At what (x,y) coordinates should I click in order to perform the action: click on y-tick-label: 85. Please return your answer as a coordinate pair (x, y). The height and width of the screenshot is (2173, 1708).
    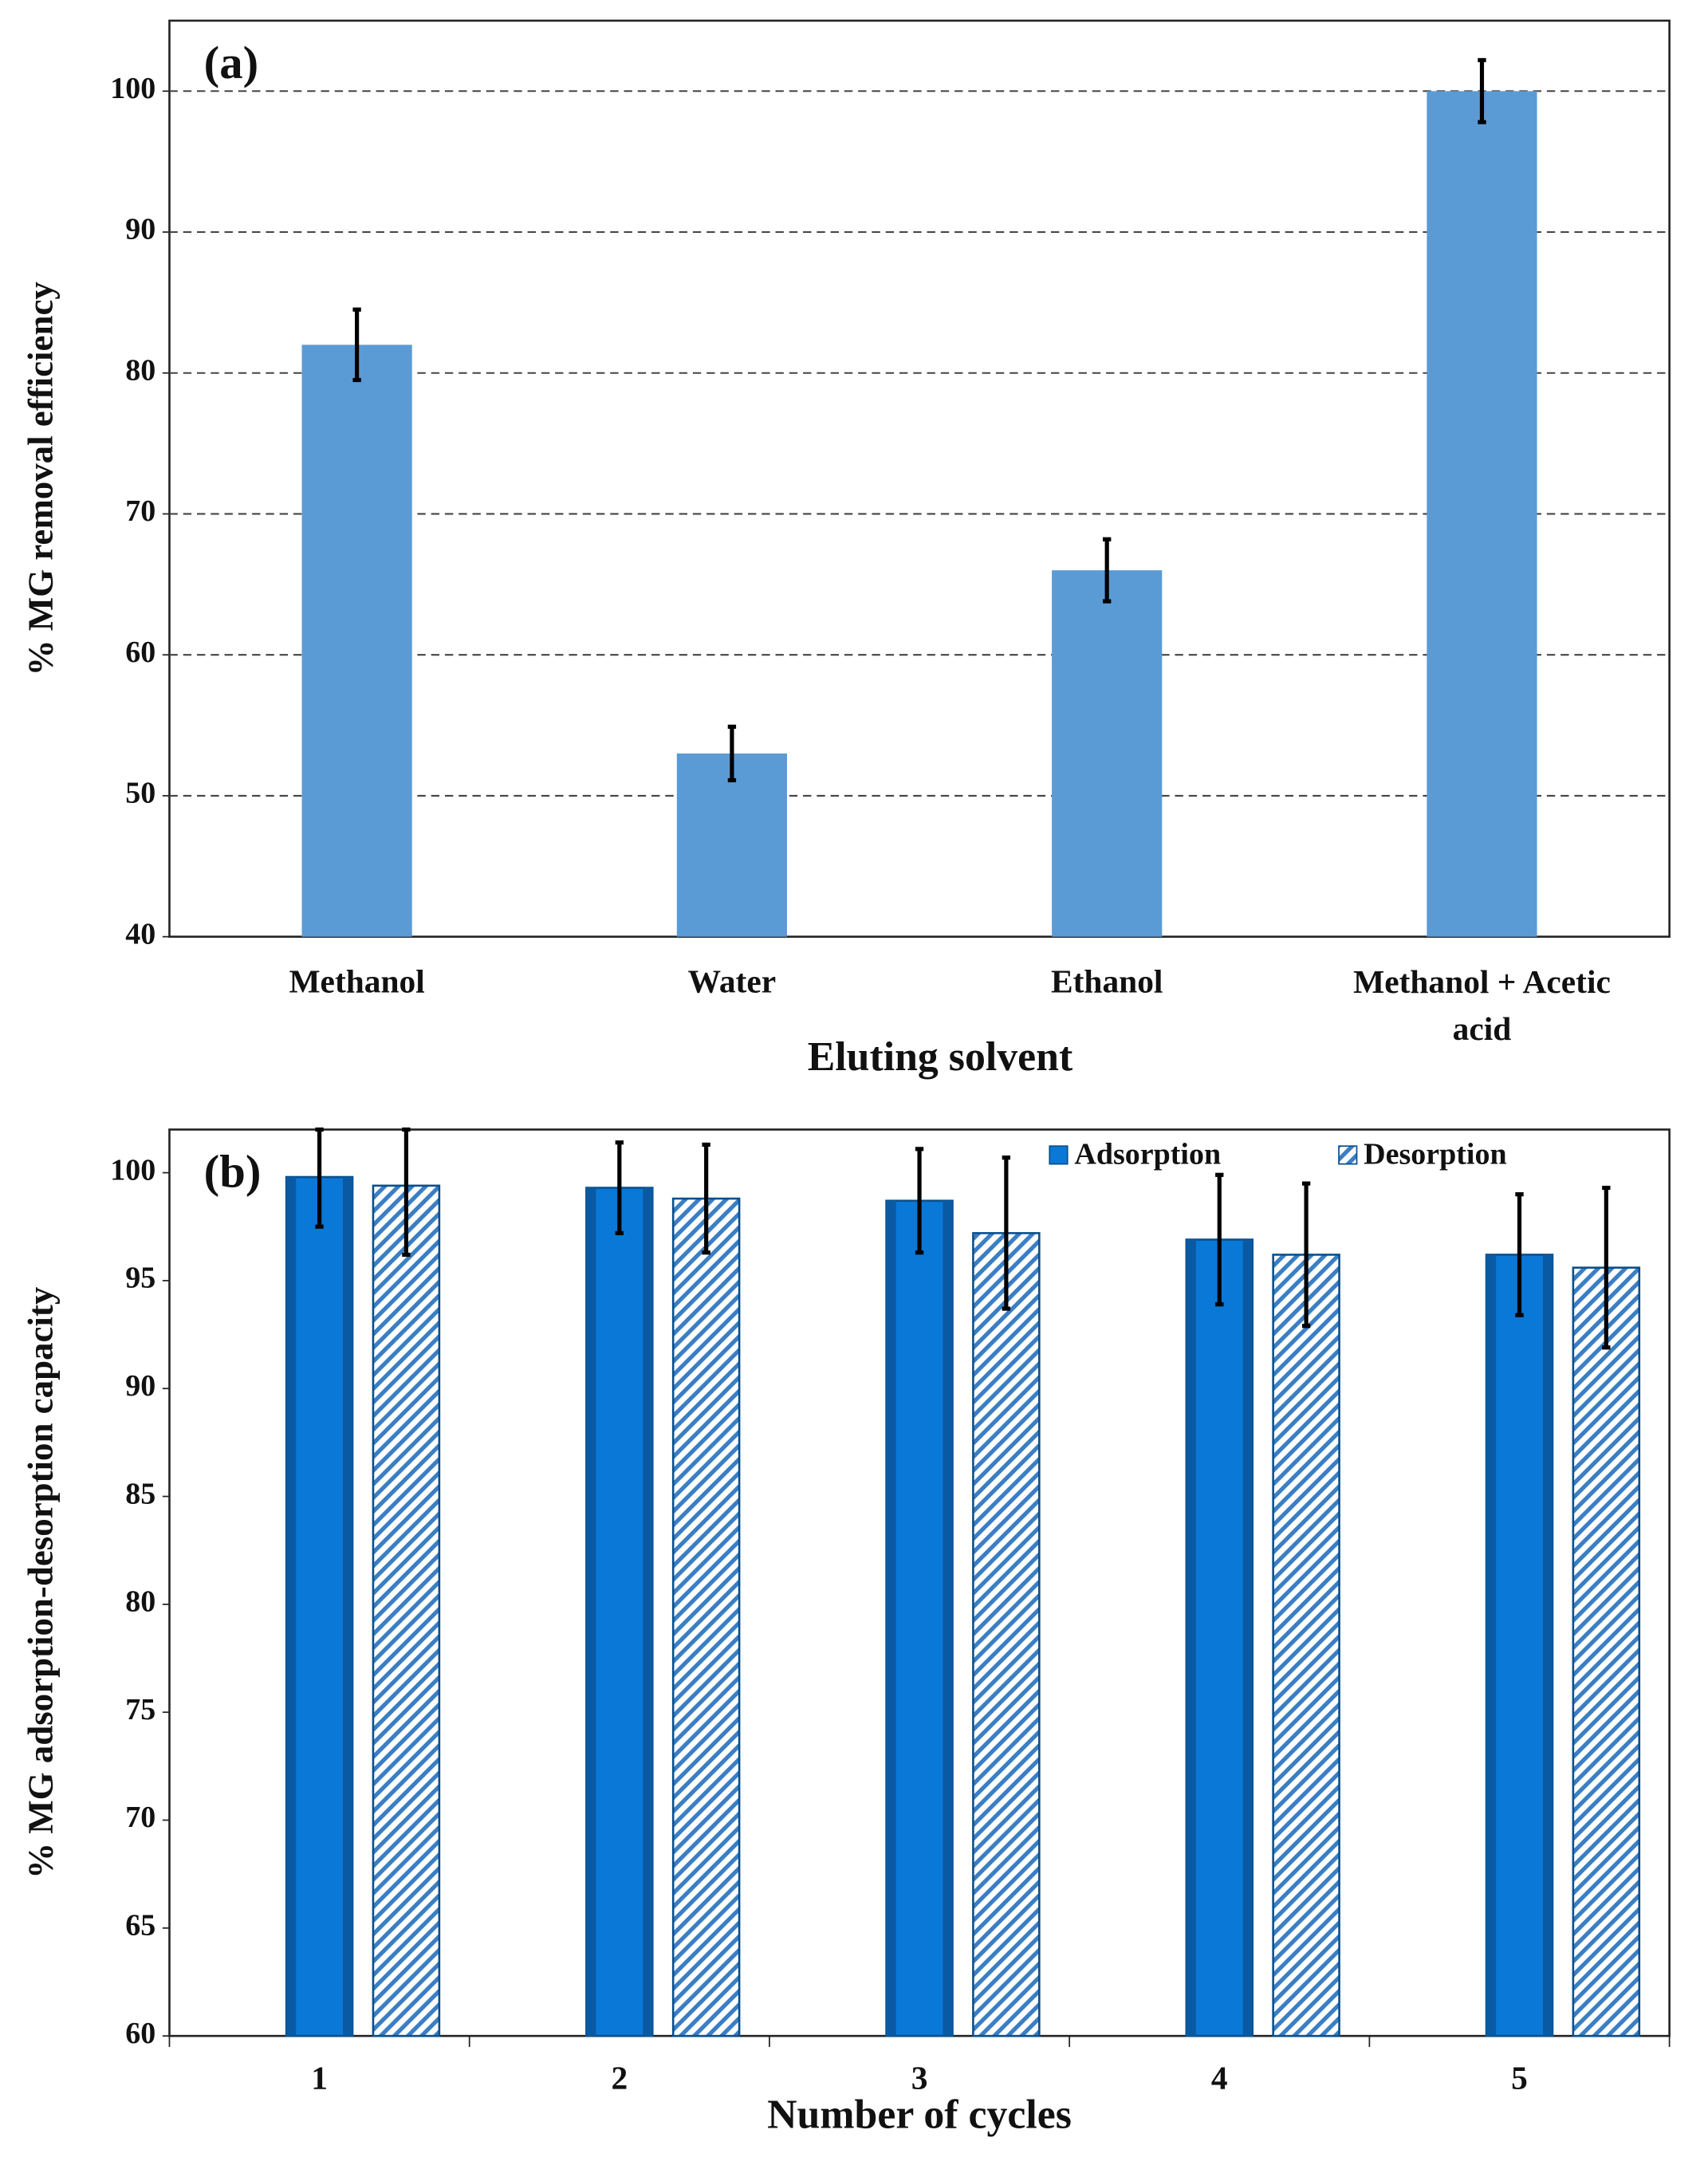
    Looking at the image, I should click on (140, 1494).